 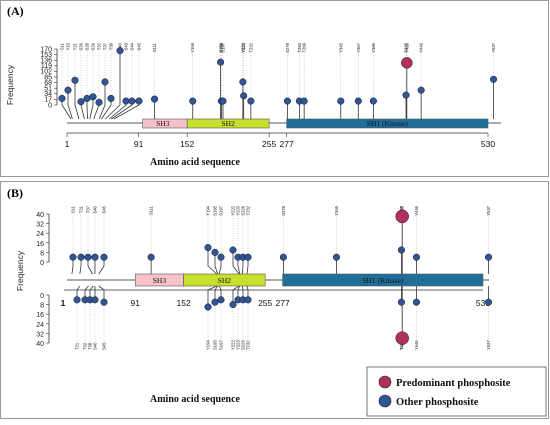 What do you see at coordinates (136, 303) in the screenshot?
I see `panel-b-position-number: 91` at bounding box center [136, 303].